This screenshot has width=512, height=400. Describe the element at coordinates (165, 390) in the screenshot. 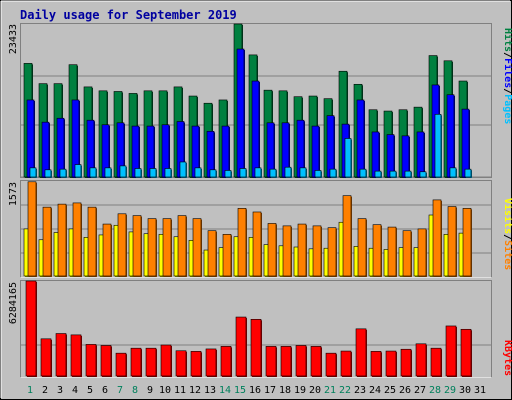

I see `x-tick-label-10: 10` at that location.